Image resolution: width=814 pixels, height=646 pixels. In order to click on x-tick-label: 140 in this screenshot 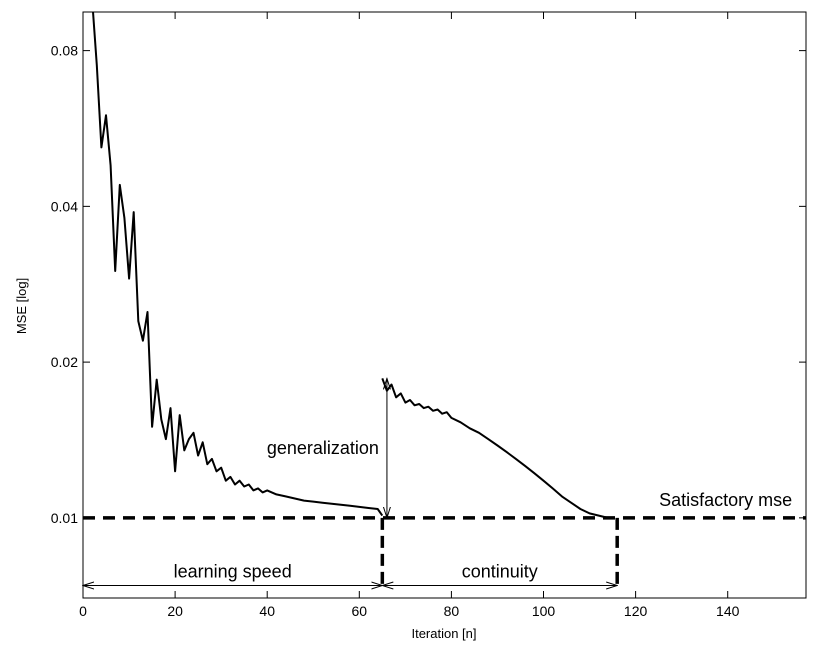, I will do `click(728, 611)`.